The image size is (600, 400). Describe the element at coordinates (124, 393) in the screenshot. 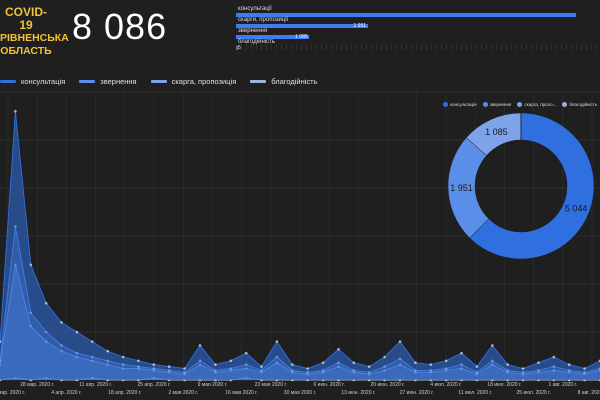

I see `x-tick-label: 18 апр. 2020 г.` at that location.